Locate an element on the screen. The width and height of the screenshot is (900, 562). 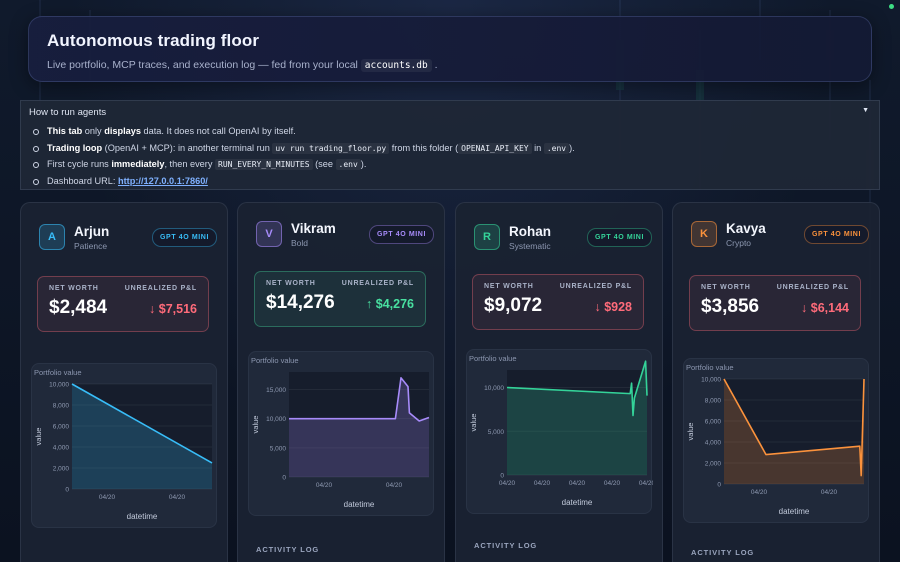
net-worth-values: $3,856 ↓ $6,144 is located at coordinates (775, 307).